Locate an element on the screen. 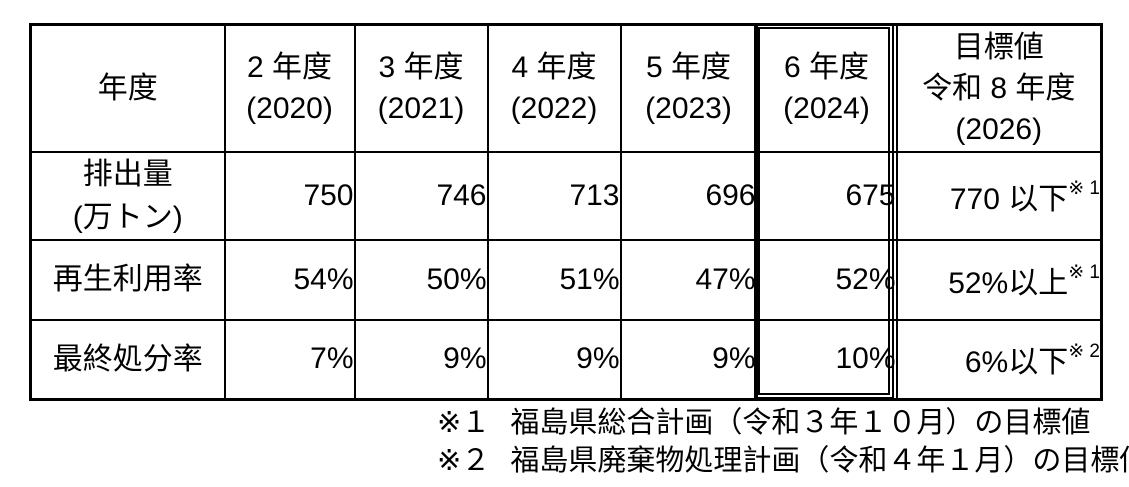  value-cell: 54% is located at coordinates (289, 279).